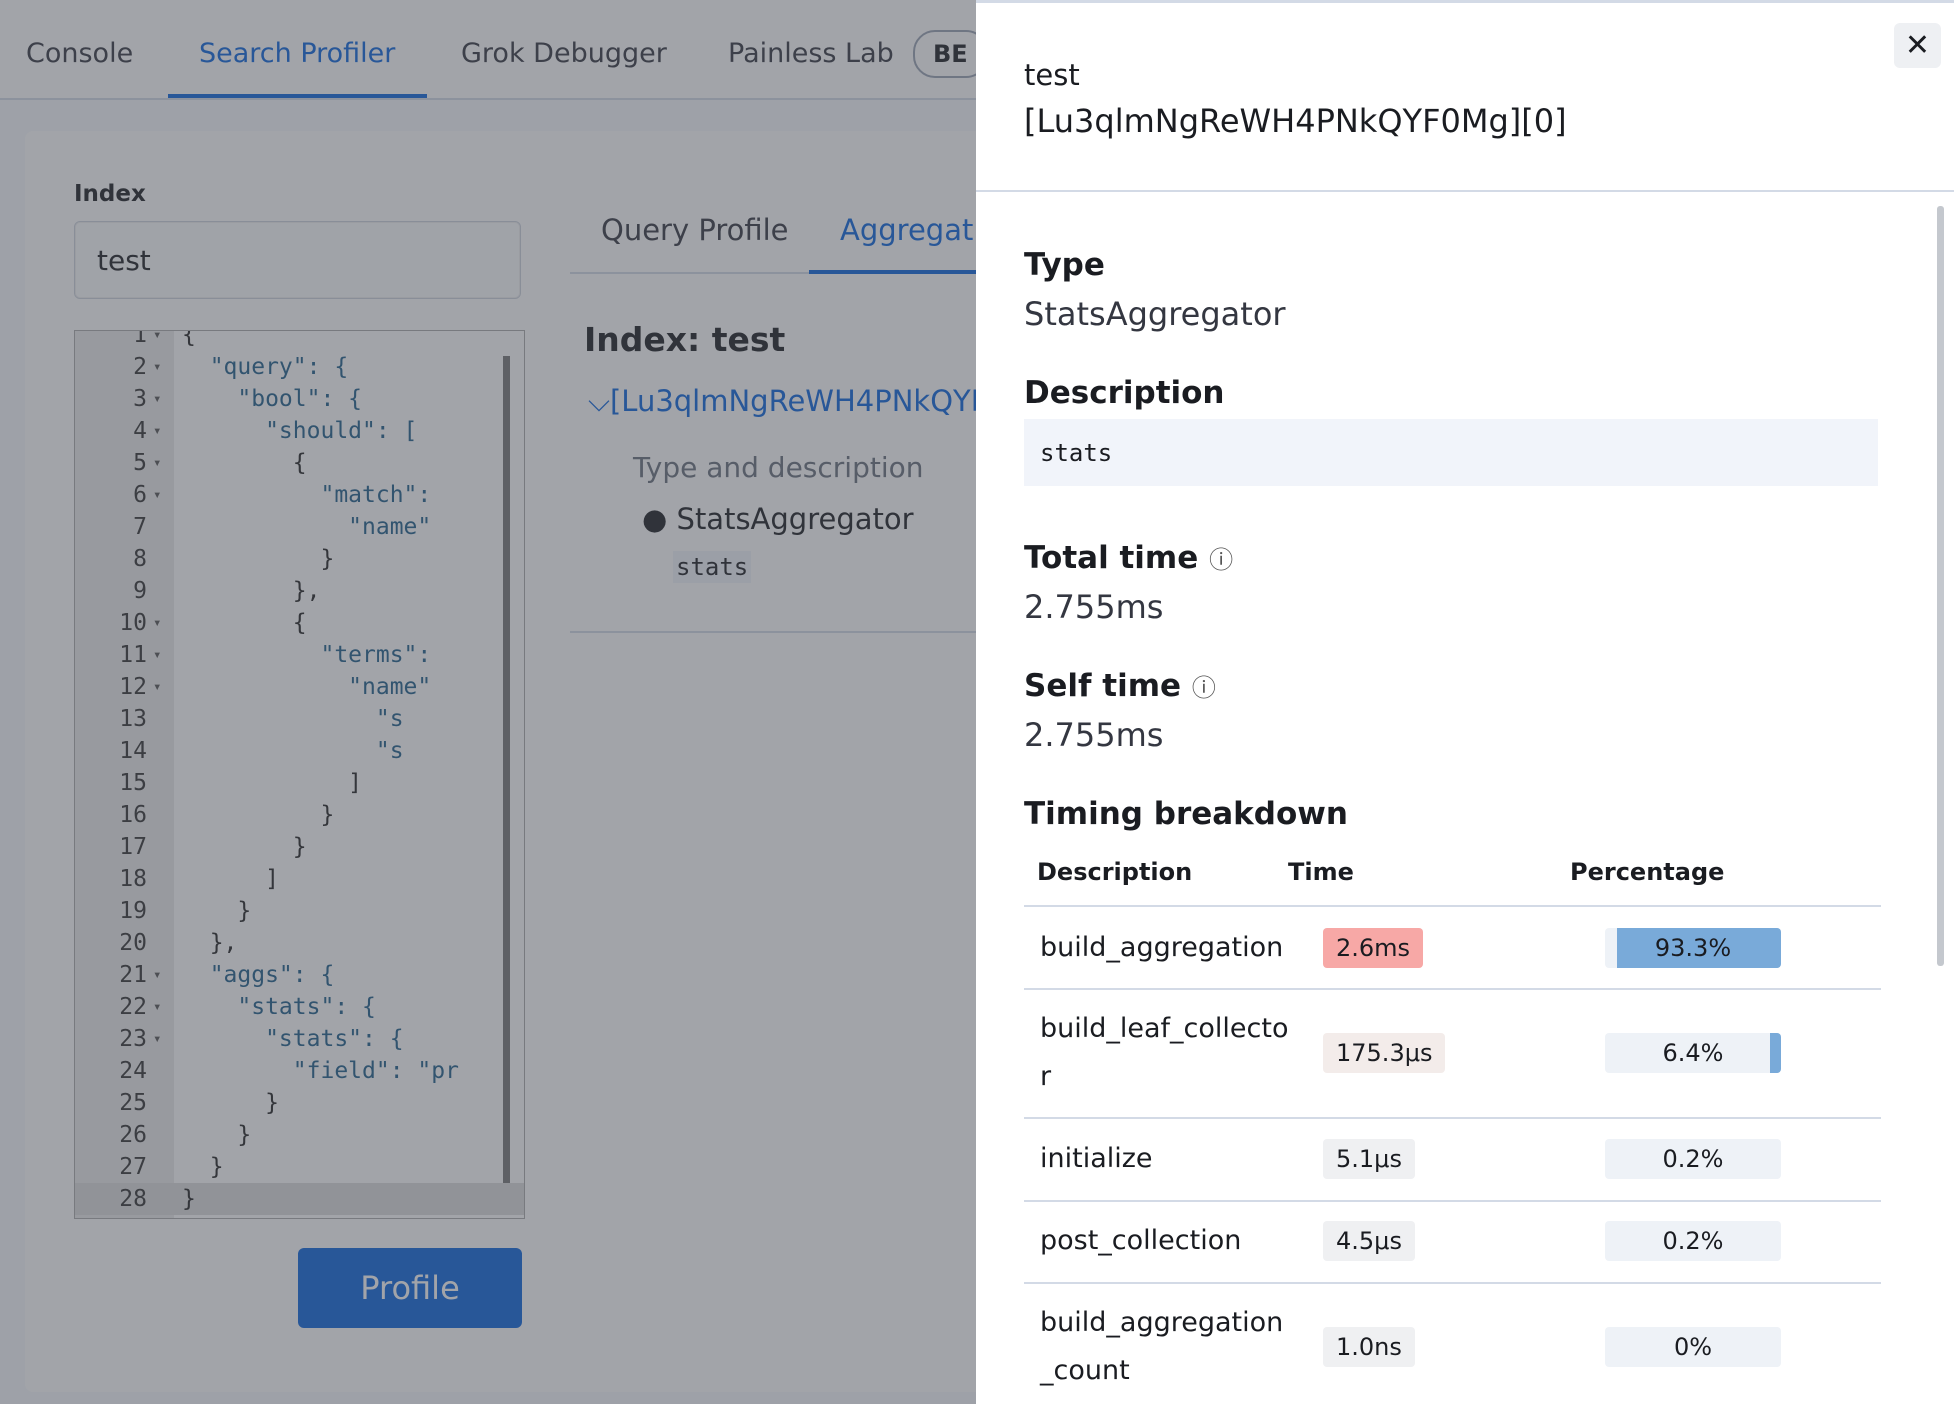  What do you see at coordinates (1465, 191) in the screenshot?
I see `header-border` at bounding box center [1465, 191].